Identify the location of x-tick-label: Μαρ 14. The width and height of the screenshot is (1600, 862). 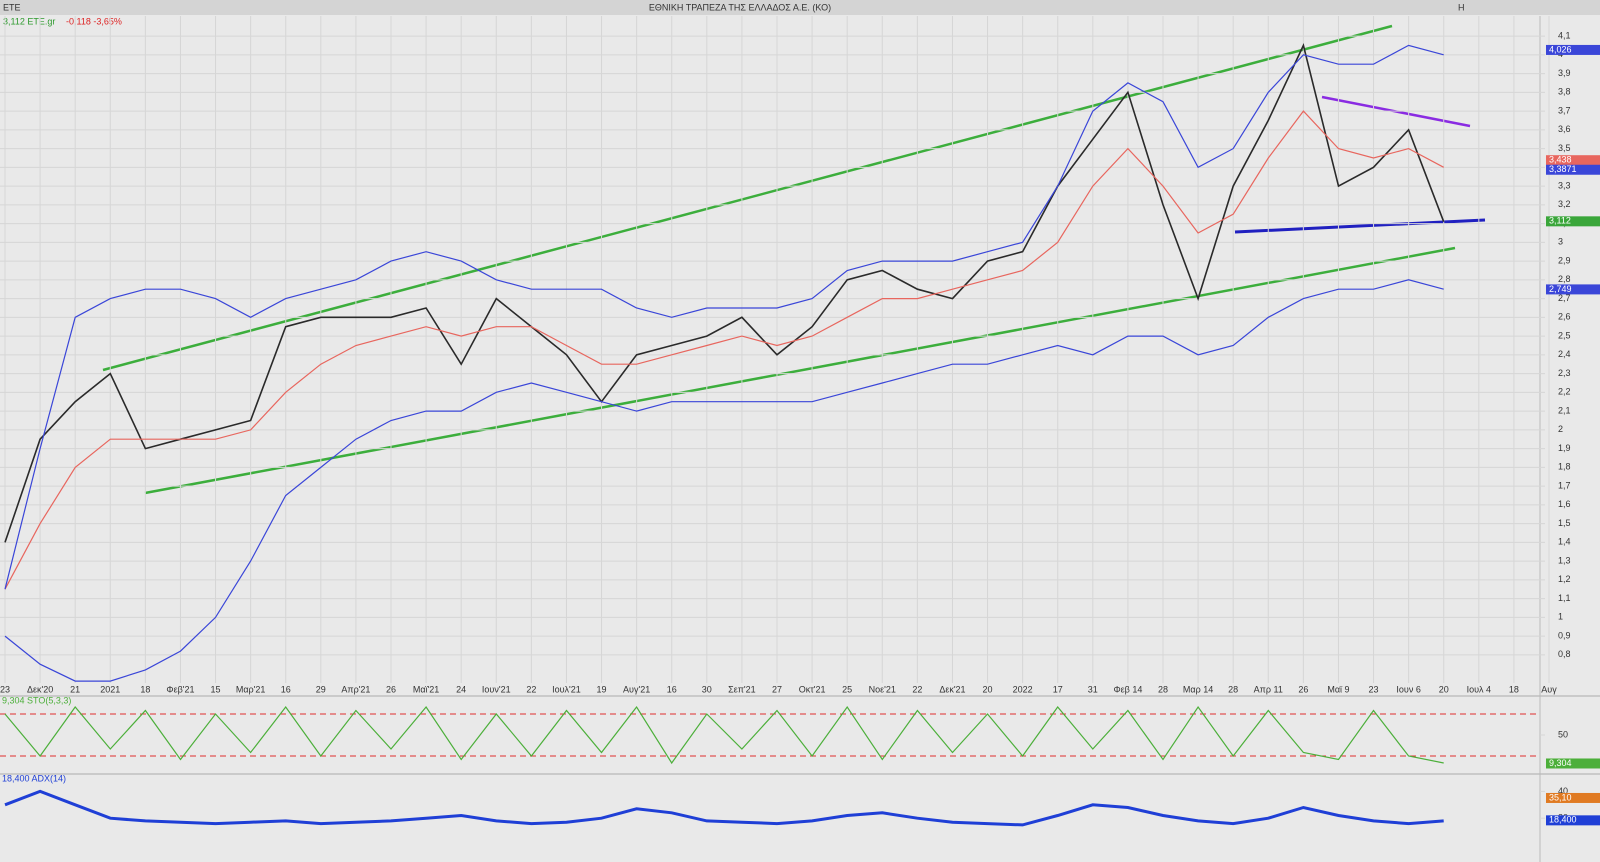
(1198, 689).